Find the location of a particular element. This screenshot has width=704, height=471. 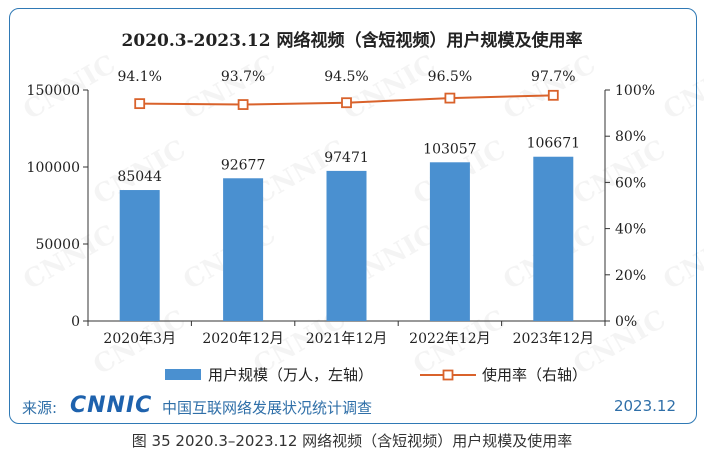

y-right-tick-label: 0% is located at coordinates (626, 322).